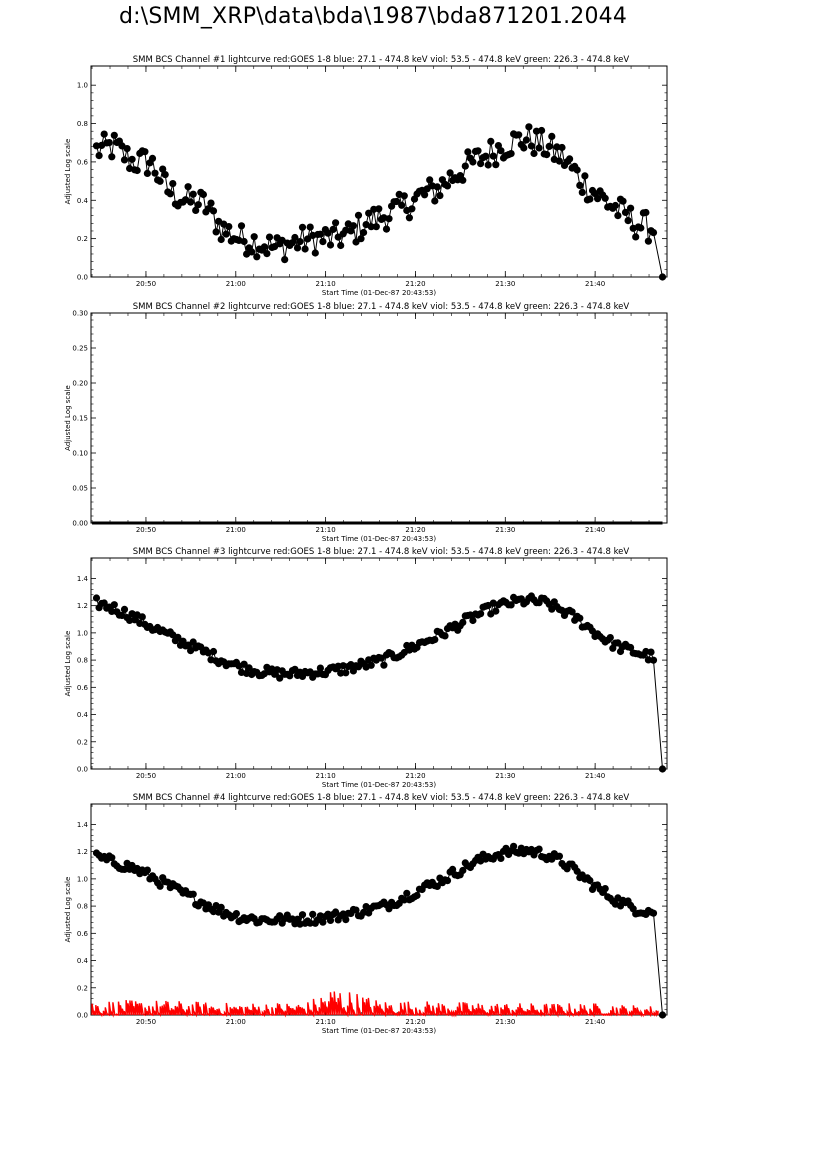  I want to click on y-tick-label: 0.30, so click(80, 314).